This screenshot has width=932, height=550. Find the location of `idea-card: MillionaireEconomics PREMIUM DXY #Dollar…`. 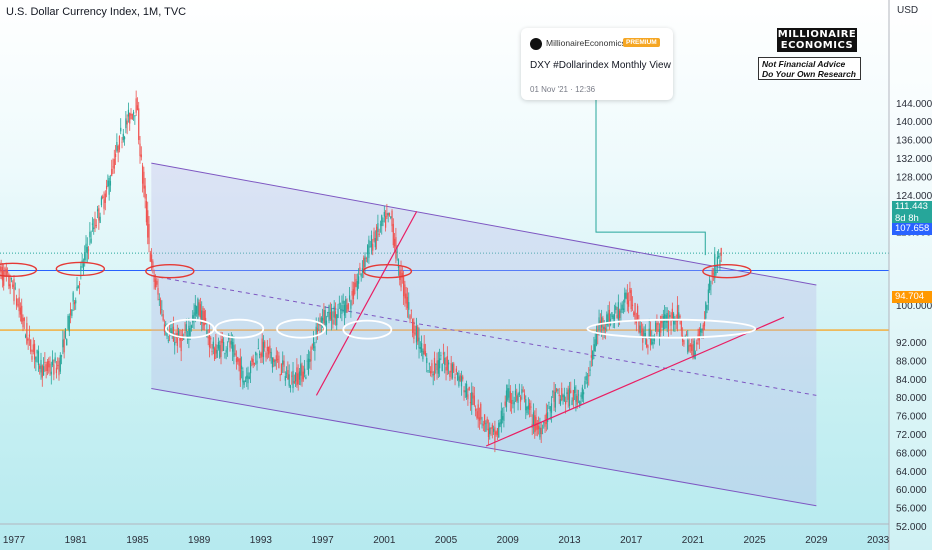

idea-card: MillionaireEconomics PREMIUM DXY #Dollar… is located at coordinates (597, 64).